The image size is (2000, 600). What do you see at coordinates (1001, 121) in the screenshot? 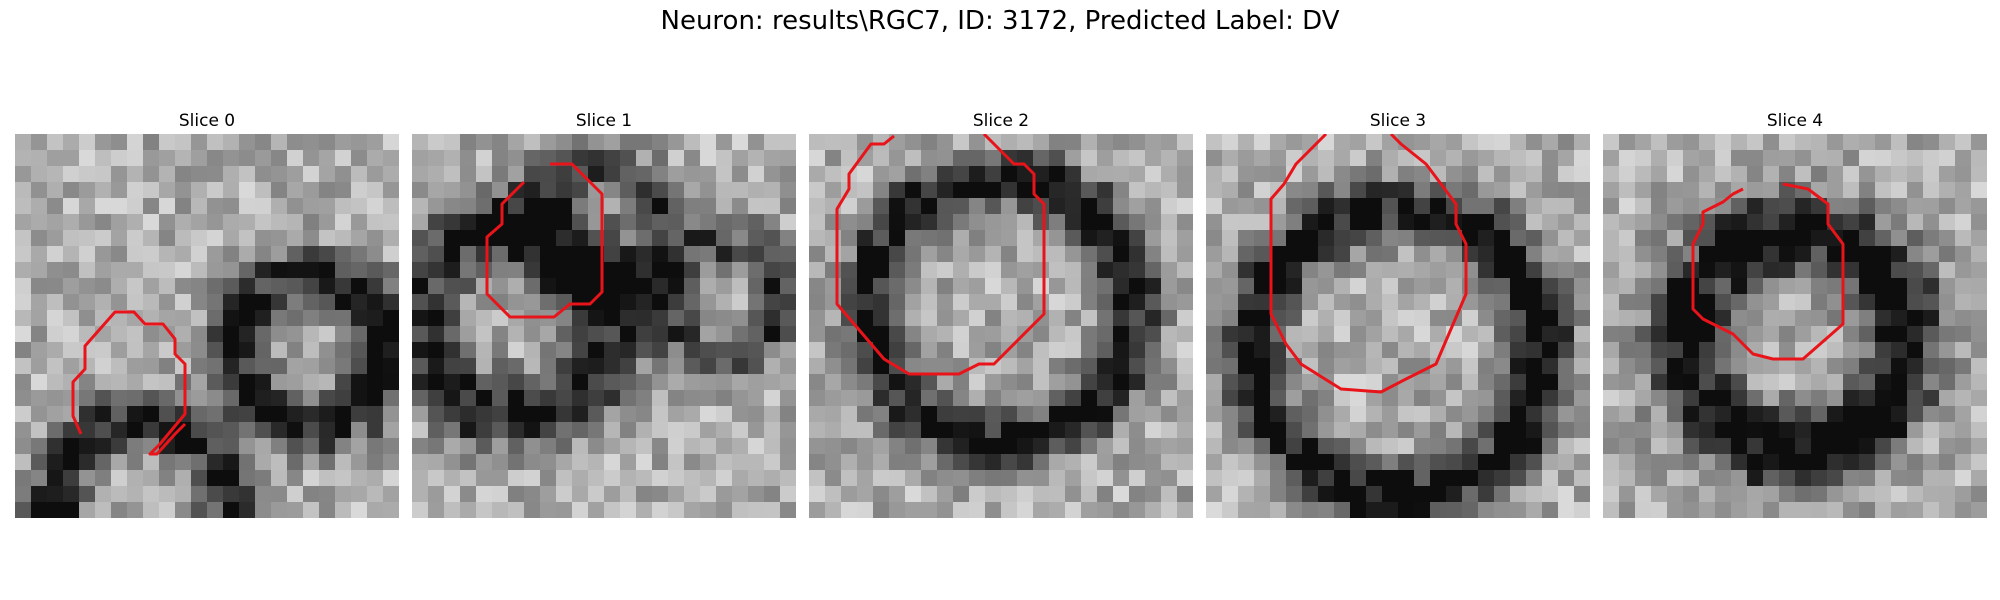
I see `slice-title: Slice 2` at bounding box center [1001, 121].